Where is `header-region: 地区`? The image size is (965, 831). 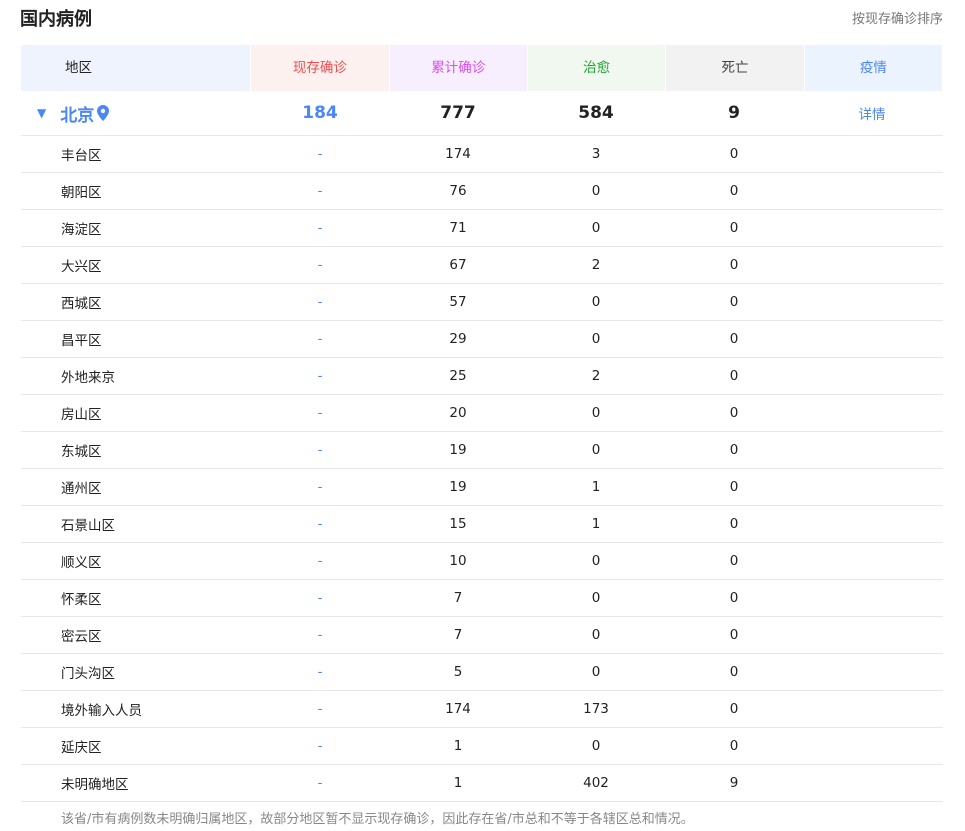 header-region: 地区 is located at coordinates (136, 68).